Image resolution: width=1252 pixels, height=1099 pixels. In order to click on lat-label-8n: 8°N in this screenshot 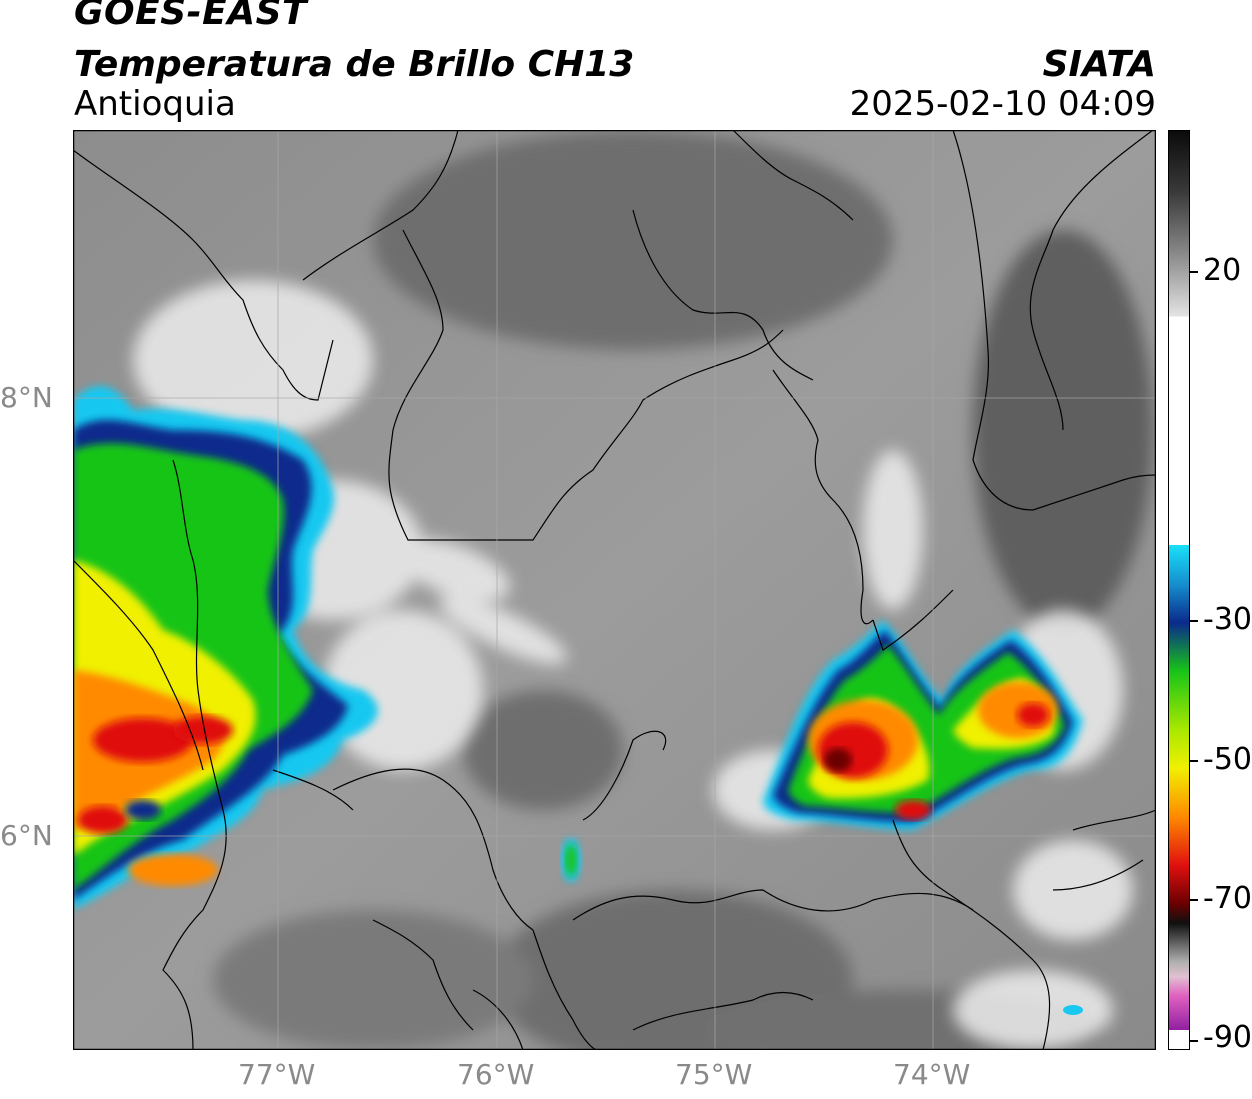, I will do `click(26, 397)`.